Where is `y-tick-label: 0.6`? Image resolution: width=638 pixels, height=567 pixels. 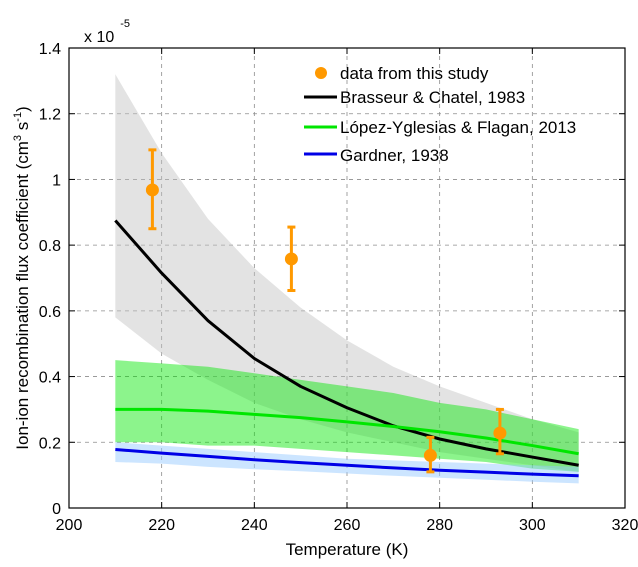
y-tick-label: 0.6 is located at coordinates (50, 312).